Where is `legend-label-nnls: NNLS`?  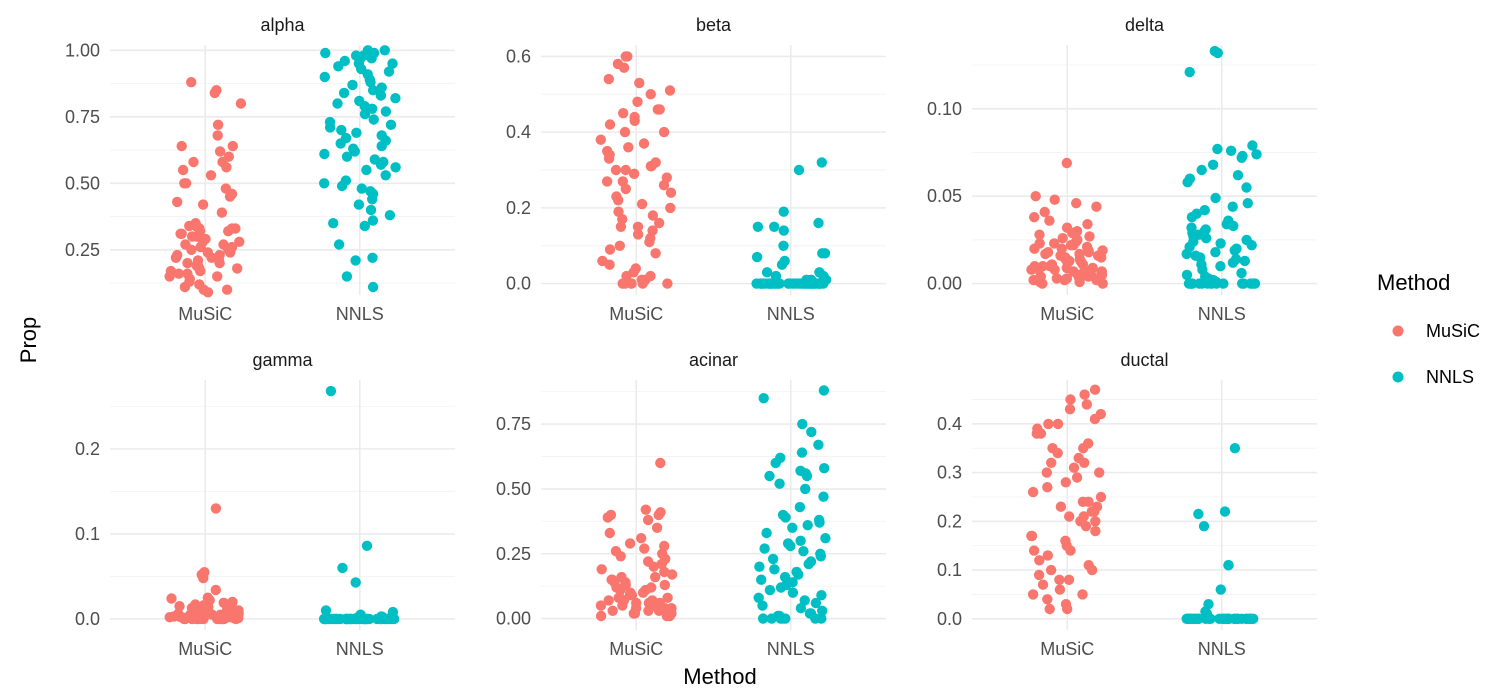 legend-label-nnls: NNLS is located at coordinates (1450, 377).